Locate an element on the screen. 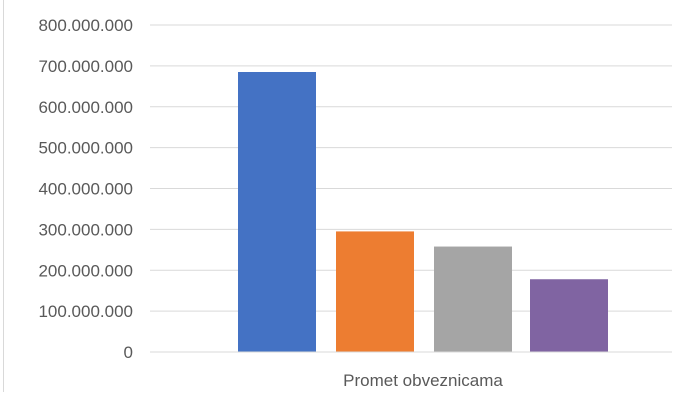 The width and height of the screenshot is (688, 397). x-category-label: Promet obveznicama is located at coordinates (423, 380).